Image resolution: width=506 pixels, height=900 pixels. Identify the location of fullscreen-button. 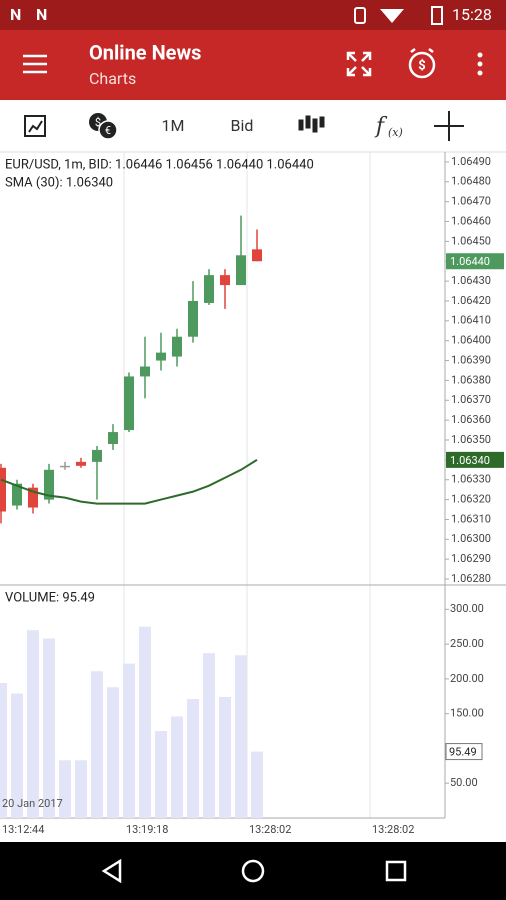
(359, 64).